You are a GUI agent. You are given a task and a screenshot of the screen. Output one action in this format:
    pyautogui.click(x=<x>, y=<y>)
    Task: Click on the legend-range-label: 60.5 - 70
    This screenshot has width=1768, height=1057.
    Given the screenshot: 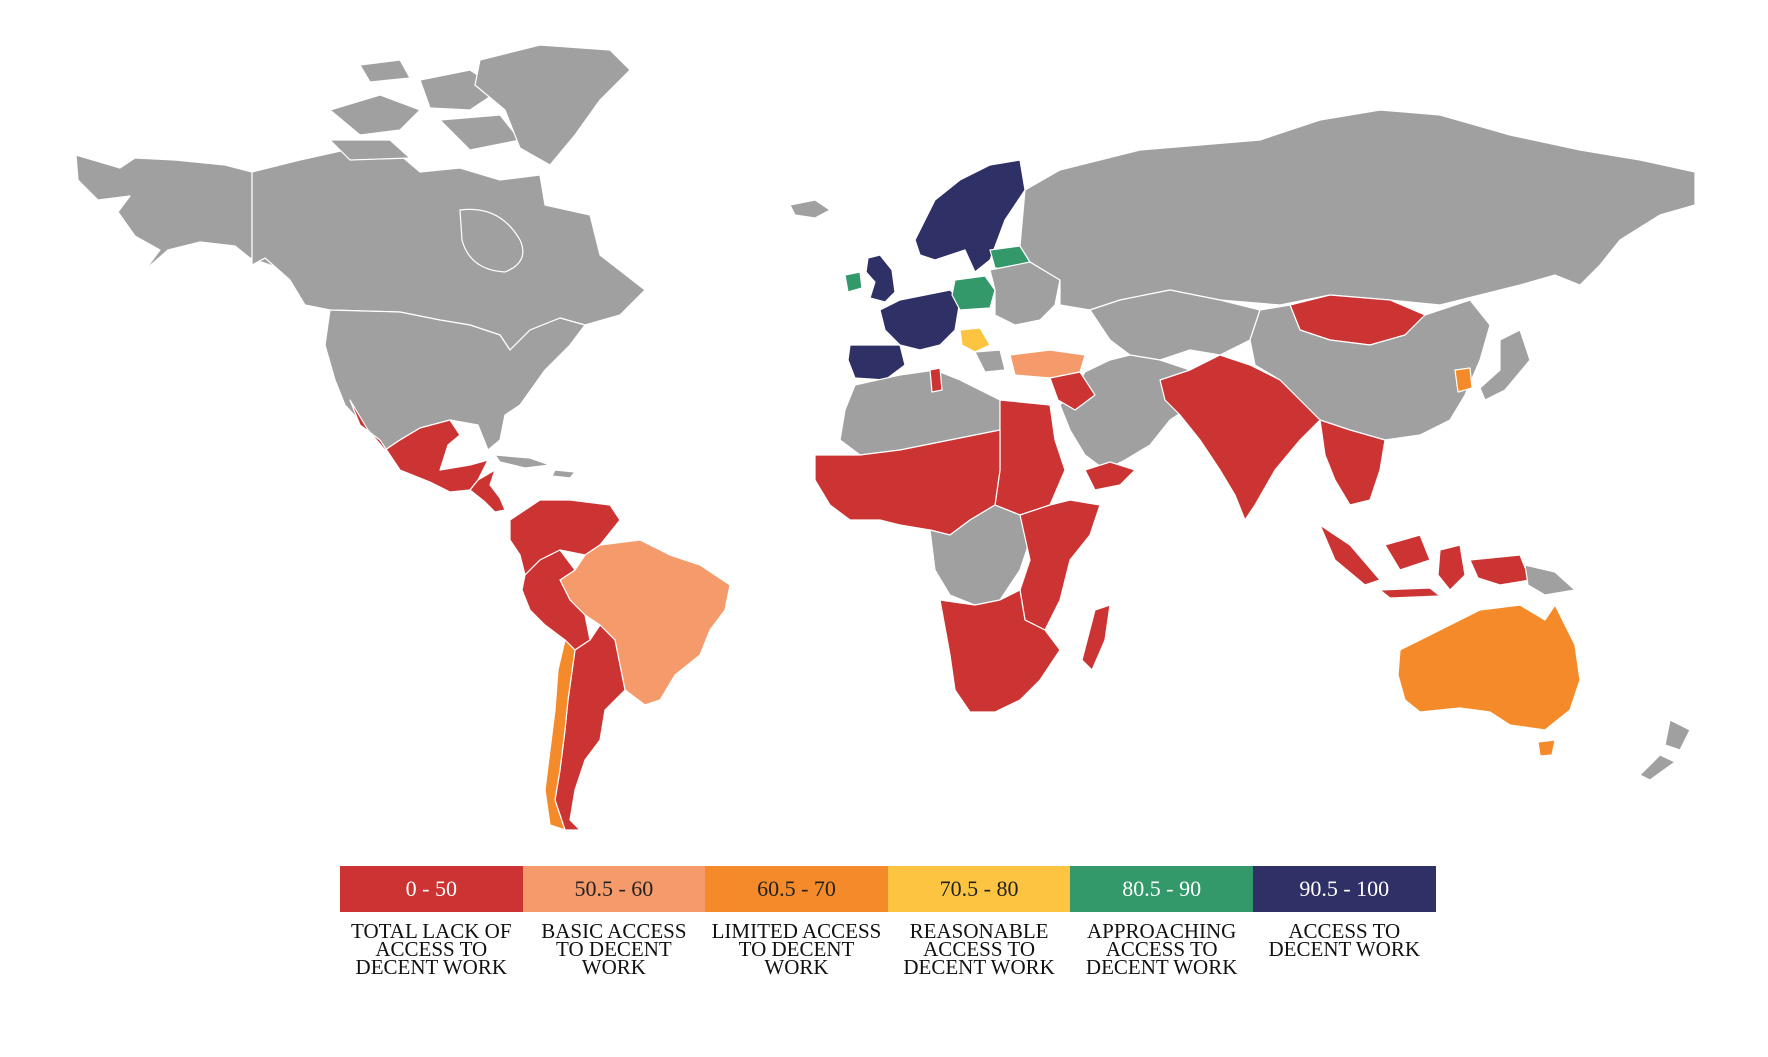 What is the action you would take?
    pyautogui.click(x=796, y=888)
    